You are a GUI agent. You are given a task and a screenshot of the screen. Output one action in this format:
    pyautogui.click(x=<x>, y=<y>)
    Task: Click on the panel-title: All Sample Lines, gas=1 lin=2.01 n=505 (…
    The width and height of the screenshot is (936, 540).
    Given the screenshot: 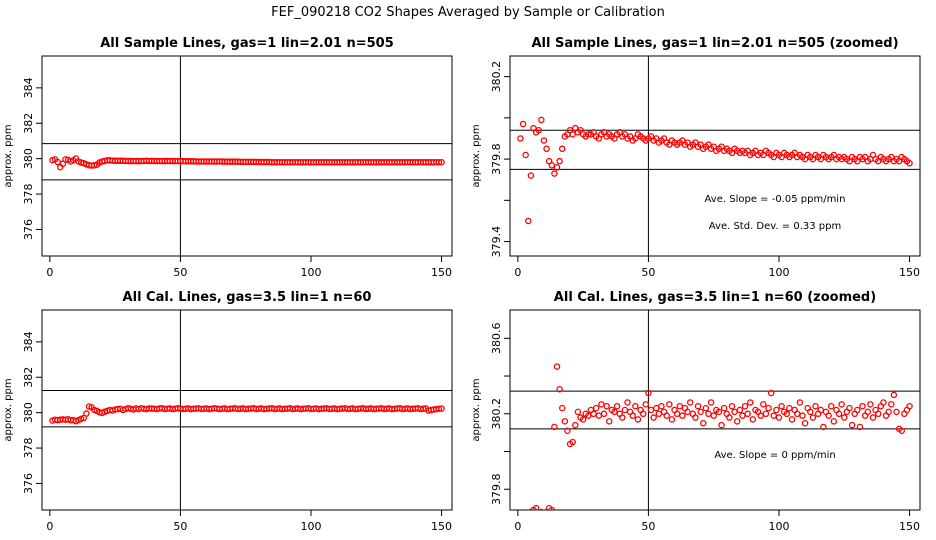 What is the action you would take?
    pyautogui.click(x=714, y=43)
    